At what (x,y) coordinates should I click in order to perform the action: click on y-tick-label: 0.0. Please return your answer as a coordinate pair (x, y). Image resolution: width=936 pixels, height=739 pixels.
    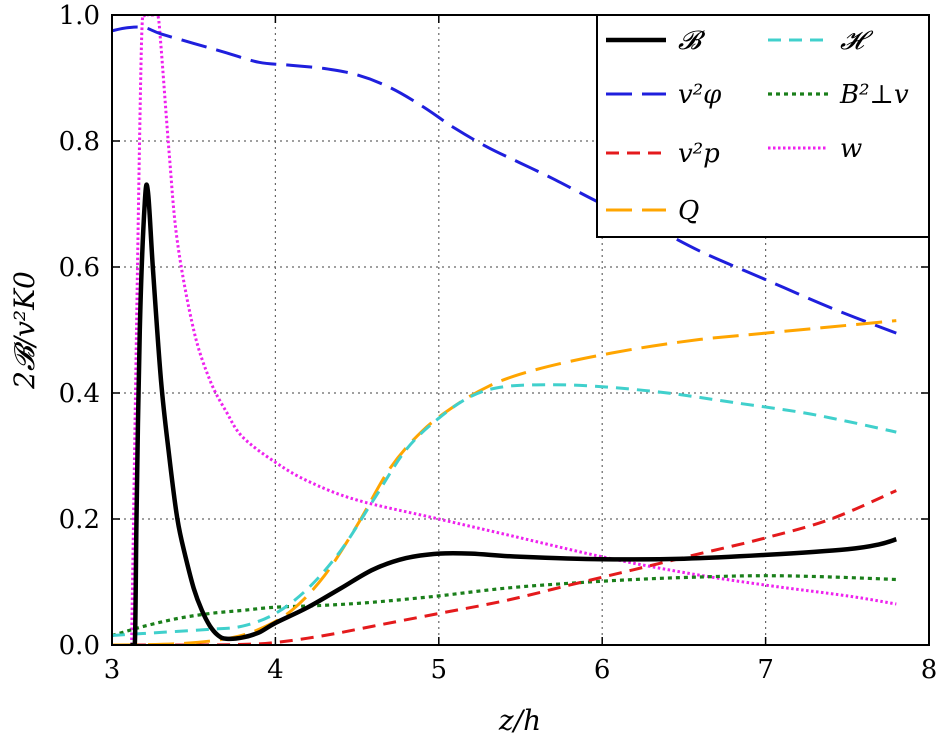
    Looking at the image, I should click on (79, 646).